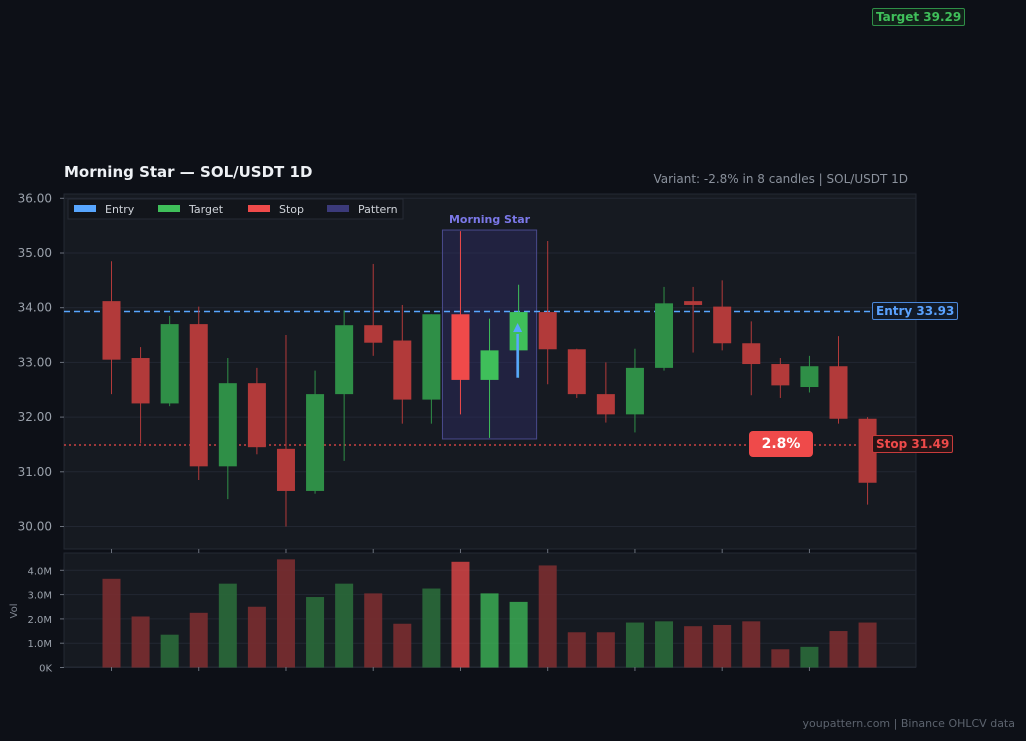 This screenshot has height=741, width=1026. I want to click on volume-tick-label: 2.0M, so click(39, 620).